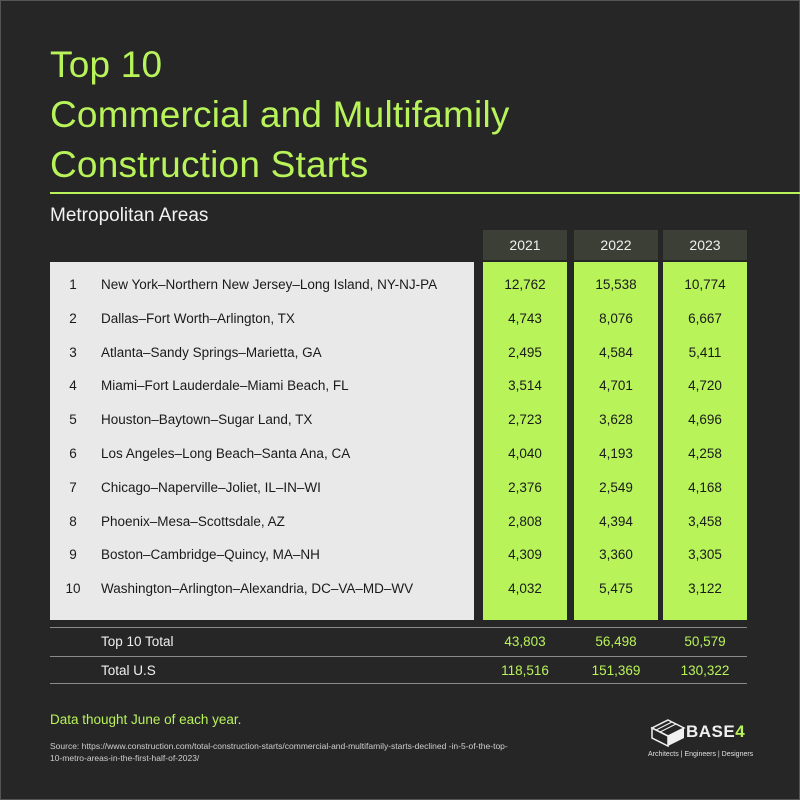 Image resolution: width=800 pixels, height=800 pixels. What do you see at coordinates (705, 386) in the screenshot?
I see `row-value-2023: 4,720` at bounding box center [705, 386].